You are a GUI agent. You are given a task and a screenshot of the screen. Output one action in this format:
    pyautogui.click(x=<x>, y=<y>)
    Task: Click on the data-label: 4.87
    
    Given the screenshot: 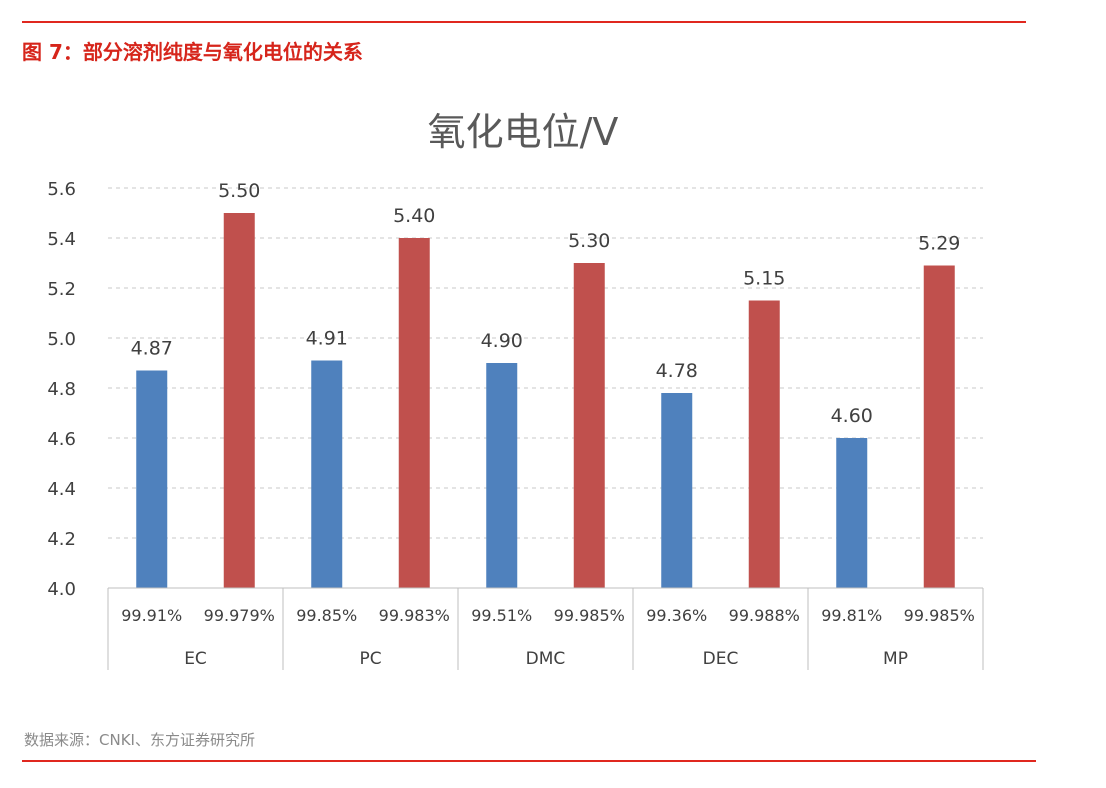 What is the action you would take?
    pyautogui.click(x=152, y=349)
    